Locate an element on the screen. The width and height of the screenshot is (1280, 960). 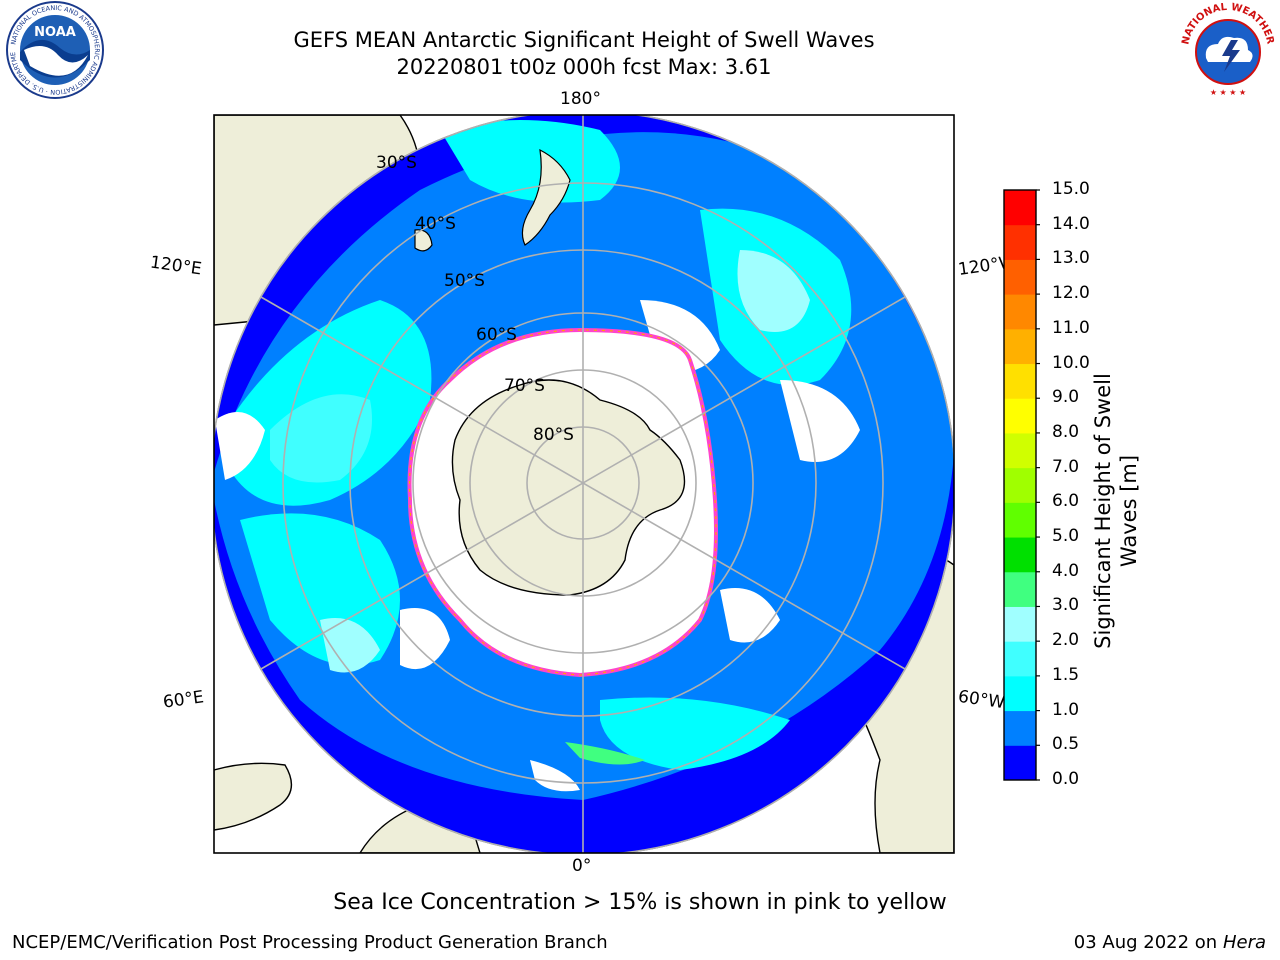
lat-label-30s: 30°S is located at coordinates (396, 163).